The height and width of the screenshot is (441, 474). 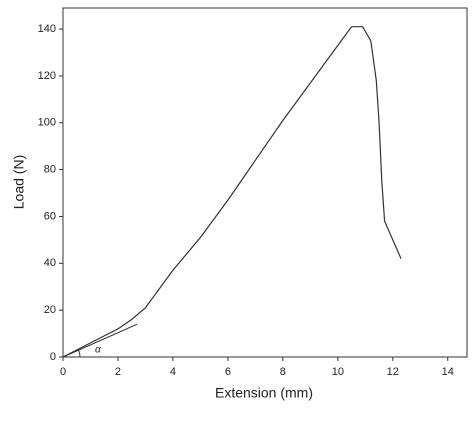 What do you see at coordinates (50, 216) in the screenshot?
I see `y-tick-label: 60` at bounding box center [50, 216].